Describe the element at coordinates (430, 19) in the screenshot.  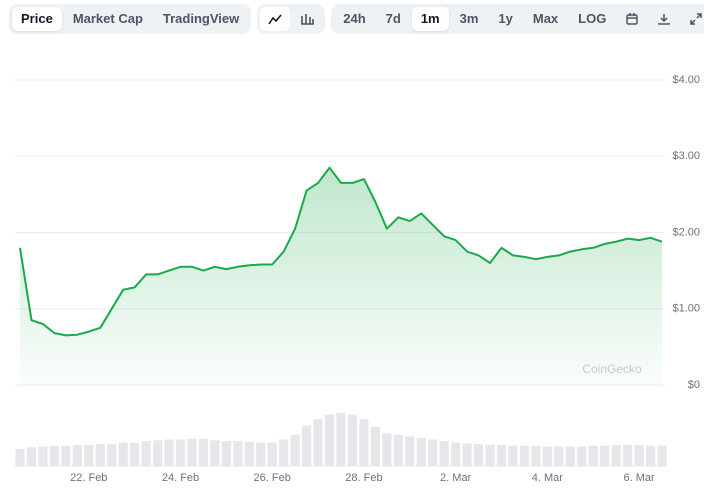
I see `range-button: 1m` at that location.